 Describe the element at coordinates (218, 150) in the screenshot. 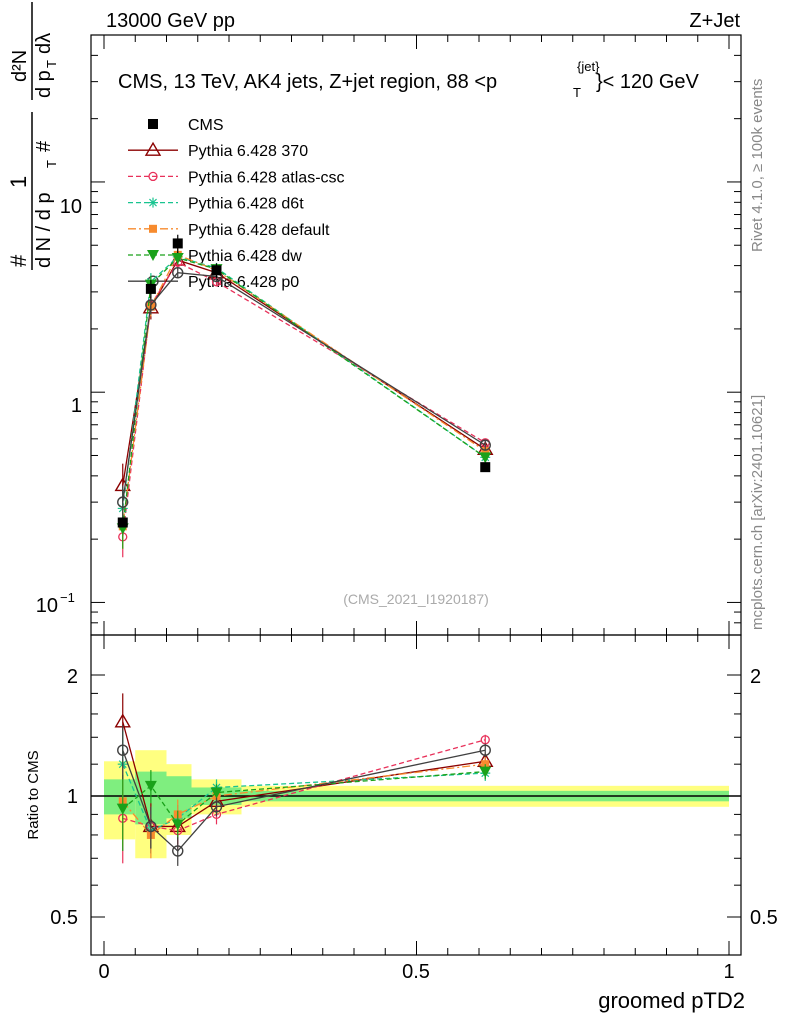

I see `legend-entry: Pythia 6.428 370` at that location.